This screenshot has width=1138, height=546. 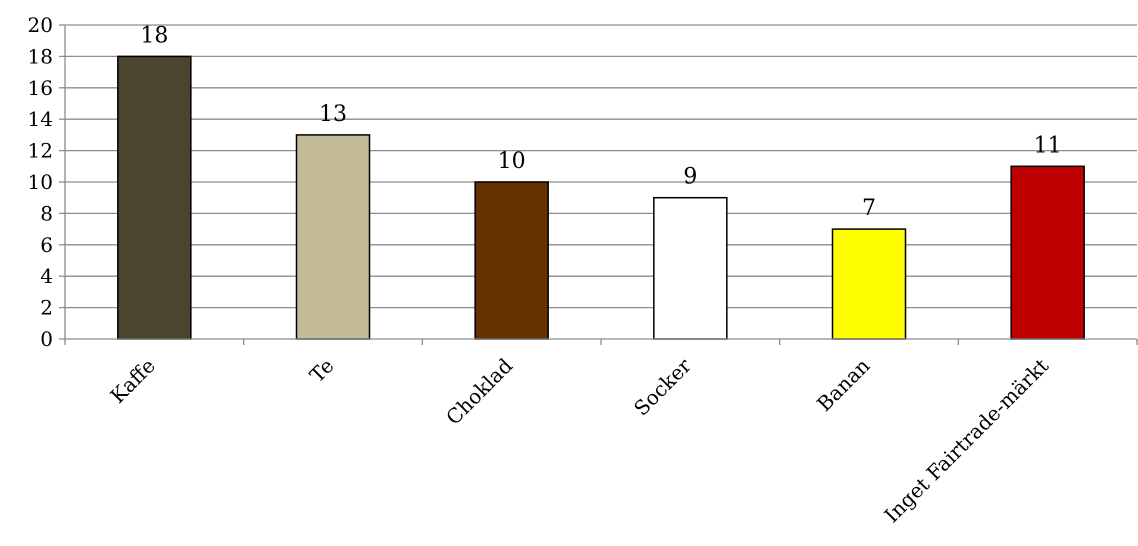 I want to click on category-label: Te, so click(x=322, y=371).